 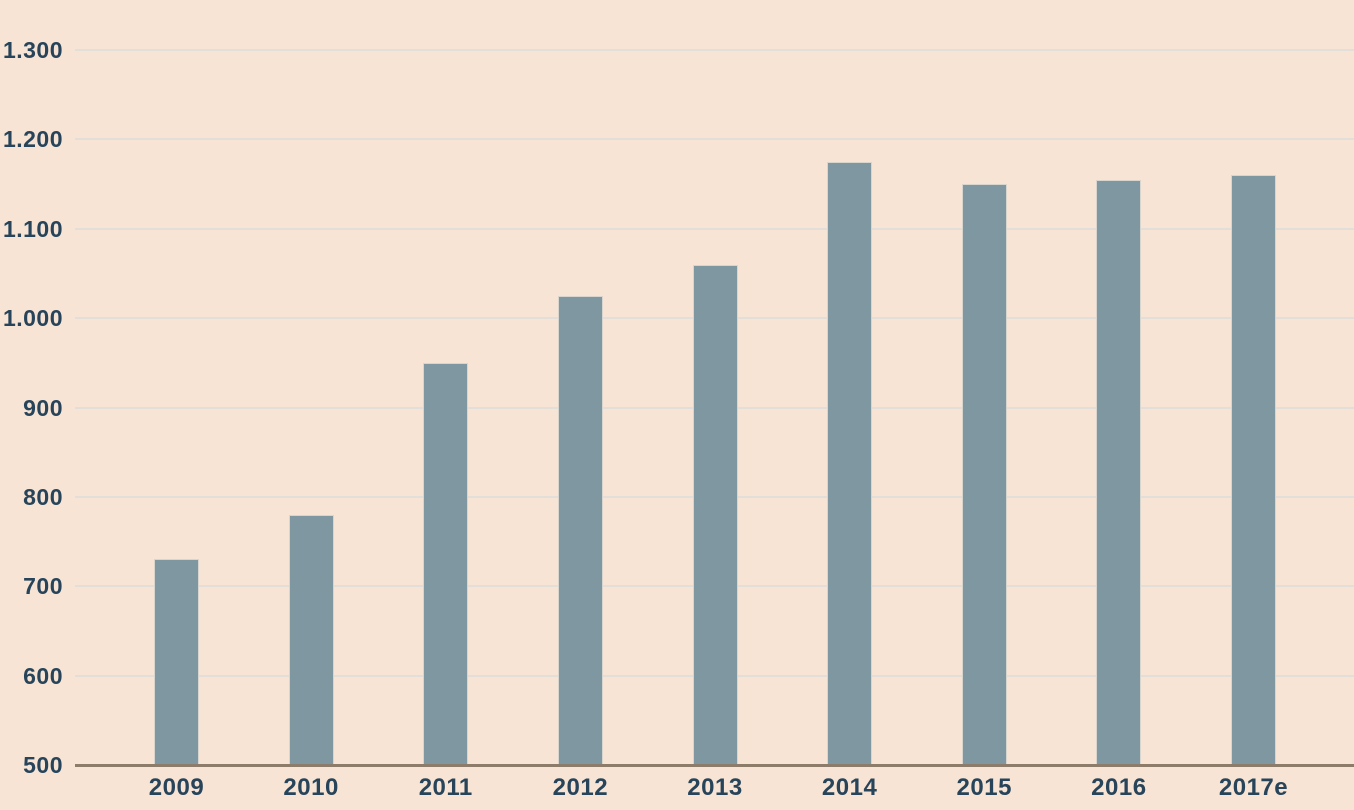 I want to click on bar-2009, so click(x=176, y=661).